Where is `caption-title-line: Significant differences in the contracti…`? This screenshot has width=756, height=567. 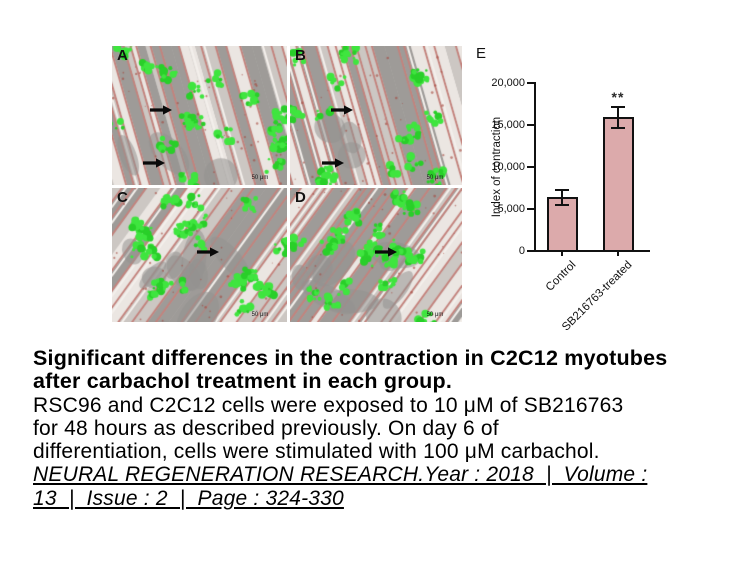
caption-title-line: Significant differences in the contracti… is located at coordinates (350, 358).